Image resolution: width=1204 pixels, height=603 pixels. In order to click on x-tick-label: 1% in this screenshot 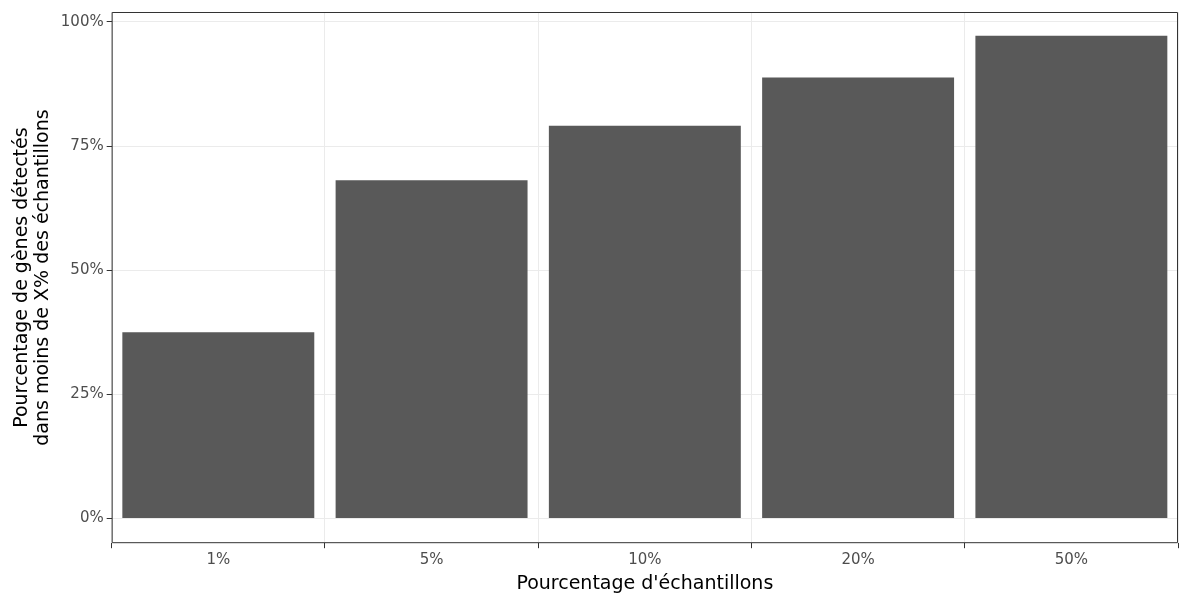, I will do `click(218, 559)`.